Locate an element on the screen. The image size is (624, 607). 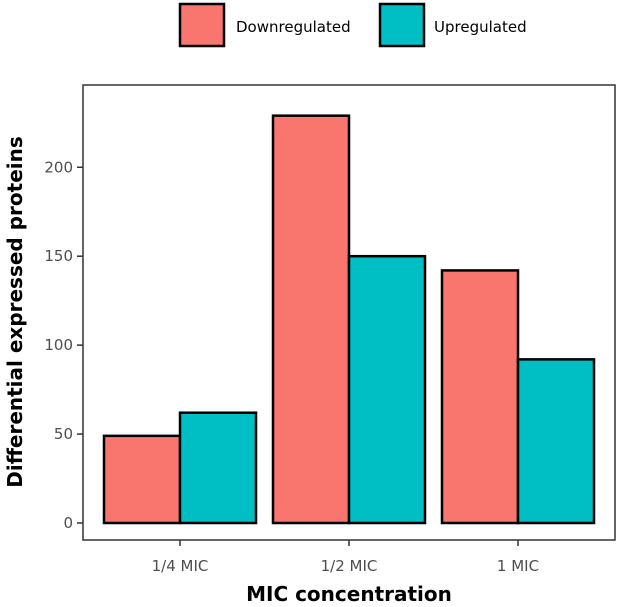
y-axis-title: Differential expressed proteins is located at coordinates (15, 312).